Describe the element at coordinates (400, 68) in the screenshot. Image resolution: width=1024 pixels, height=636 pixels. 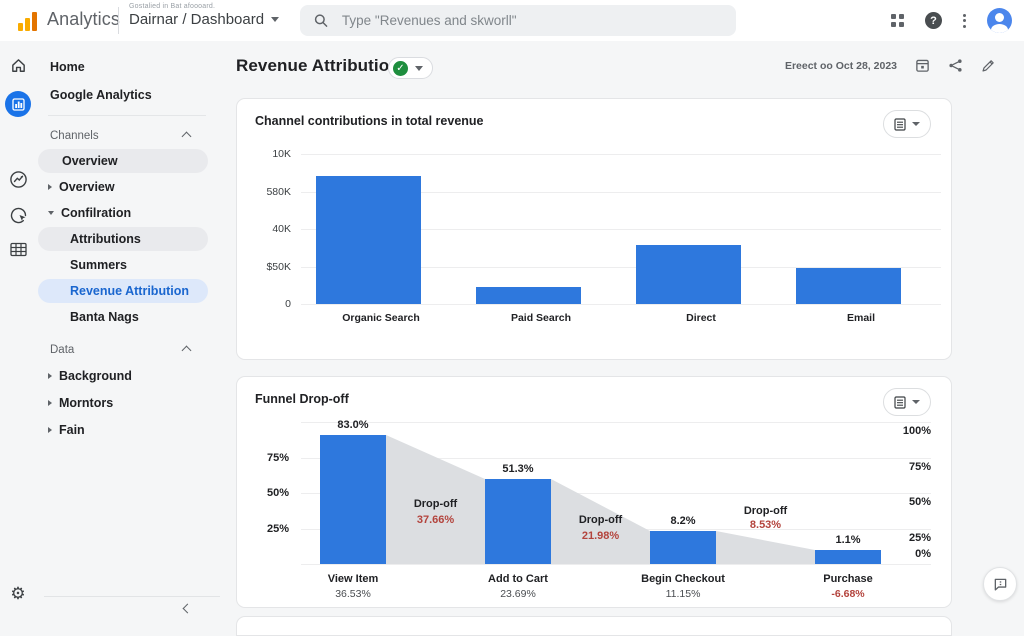
I see `check-icon: ✓` at that location.